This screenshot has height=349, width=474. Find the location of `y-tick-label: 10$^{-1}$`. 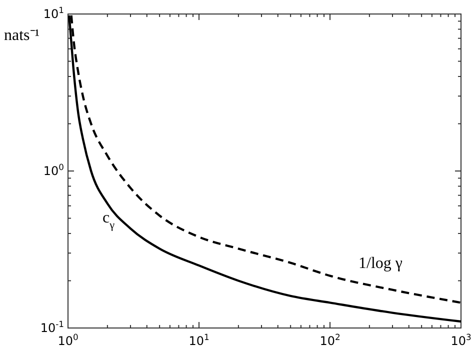

y-tick-label: 10$^{-1}$ is located at coordinates (52, 327).